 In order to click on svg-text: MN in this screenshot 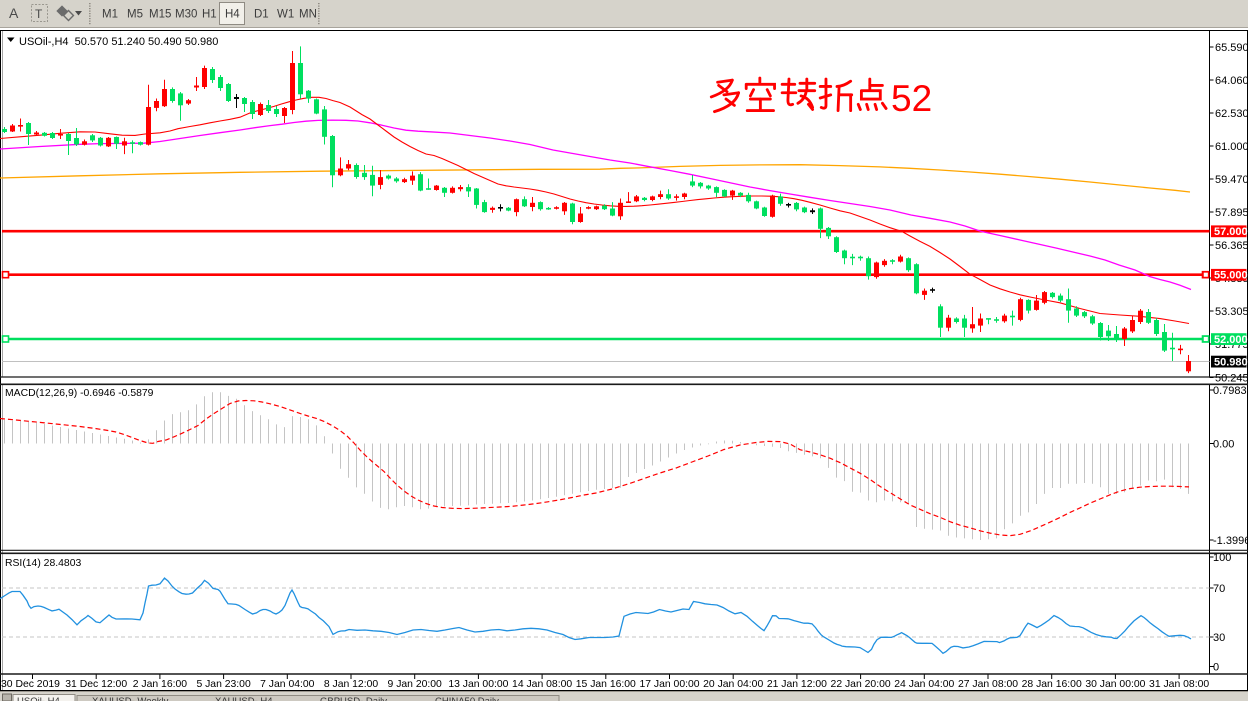, I will do `click(308, 15)`.